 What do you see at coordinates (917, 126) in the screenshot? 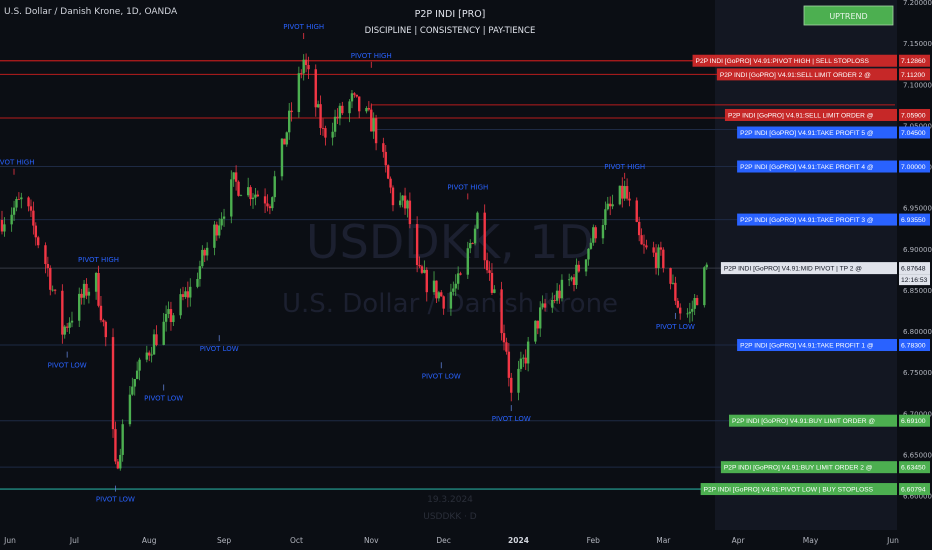
I see `price-tick: 7.05000` at bounding box center [917, 126].